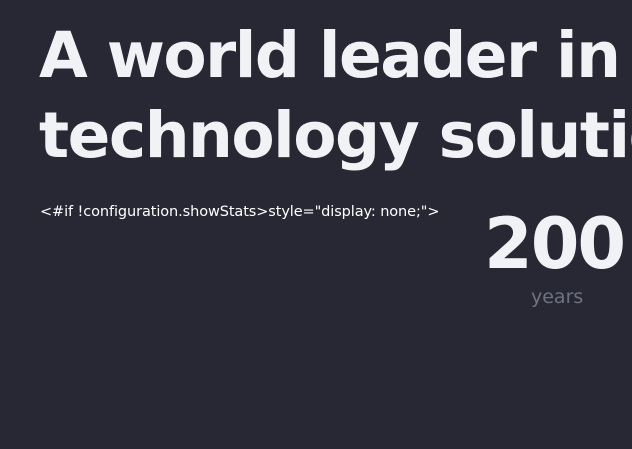 This screenshot has width=632, height=449. Describe the element at coordinates (555, 244) in the screenshot. I see `stat-value: 200` at that location.